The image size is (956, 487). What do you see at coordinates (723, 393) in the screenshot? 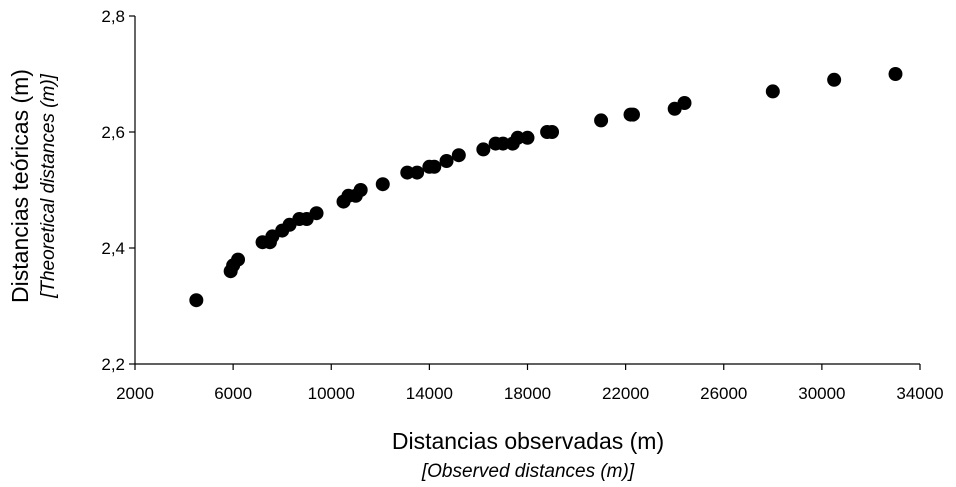
I see `x-tick-label: 26000` at bounding box center [723, 393].